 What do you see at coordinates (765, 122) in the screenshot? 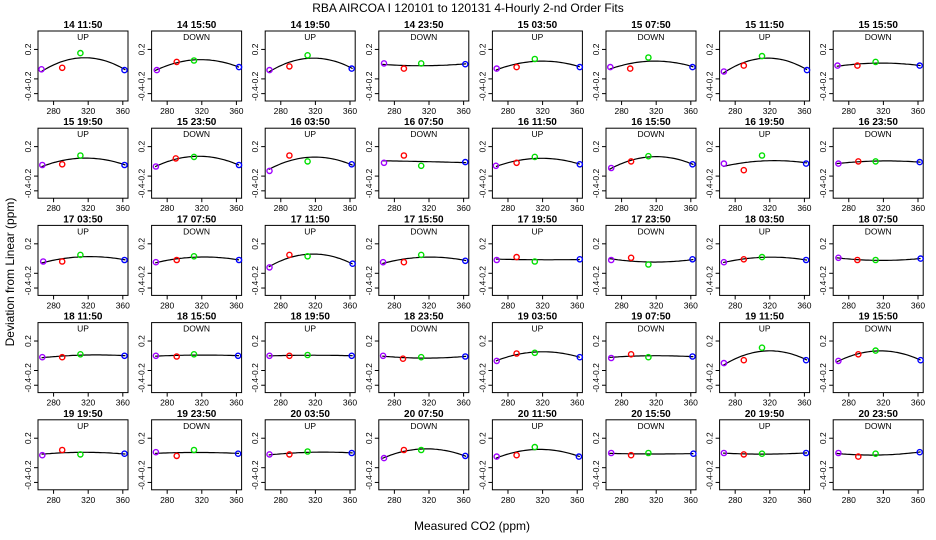
I see `panel-title: 16 19:50` at bounding box center [765, 122].